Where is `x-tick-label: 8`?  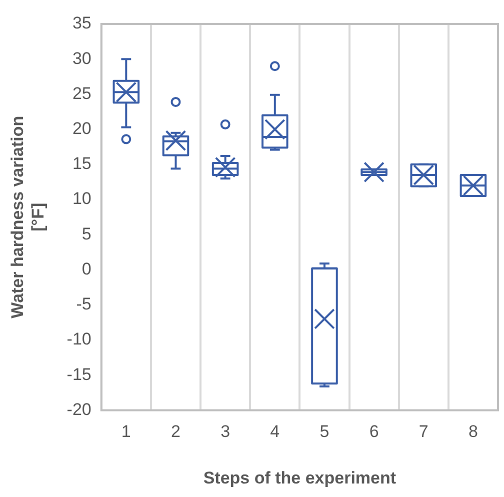 x-tick-label: 8 is located at coordinates (473, 432).